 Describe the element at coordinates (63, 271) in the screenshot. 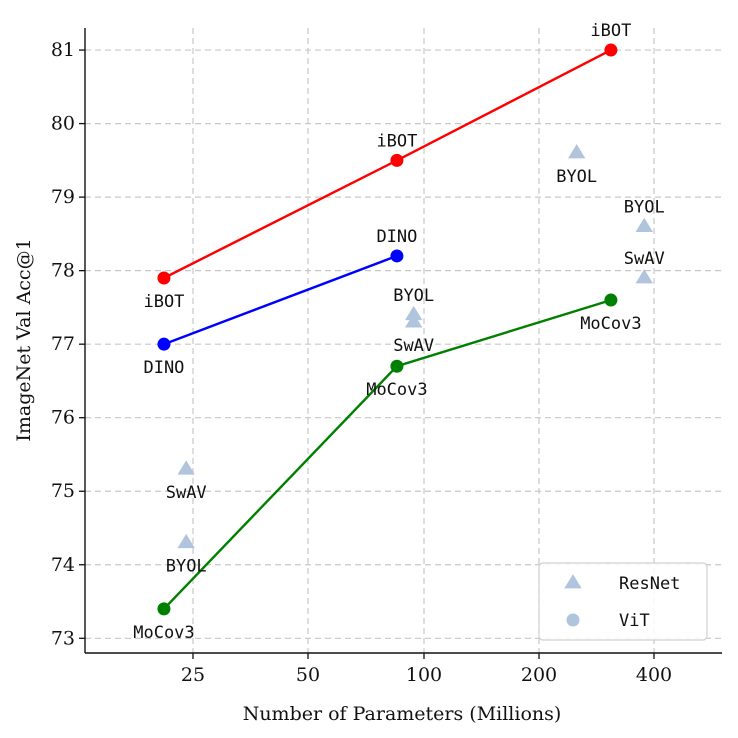

I see `y-tick-label: 78` at that location.